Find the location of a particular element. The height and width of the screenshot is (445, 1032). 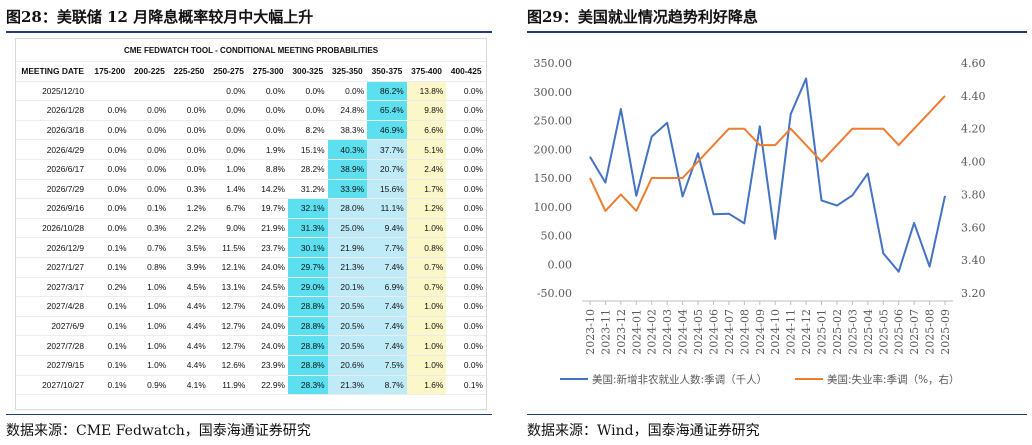

probability-cell: 1.2% is located at coordinates (189, 208).